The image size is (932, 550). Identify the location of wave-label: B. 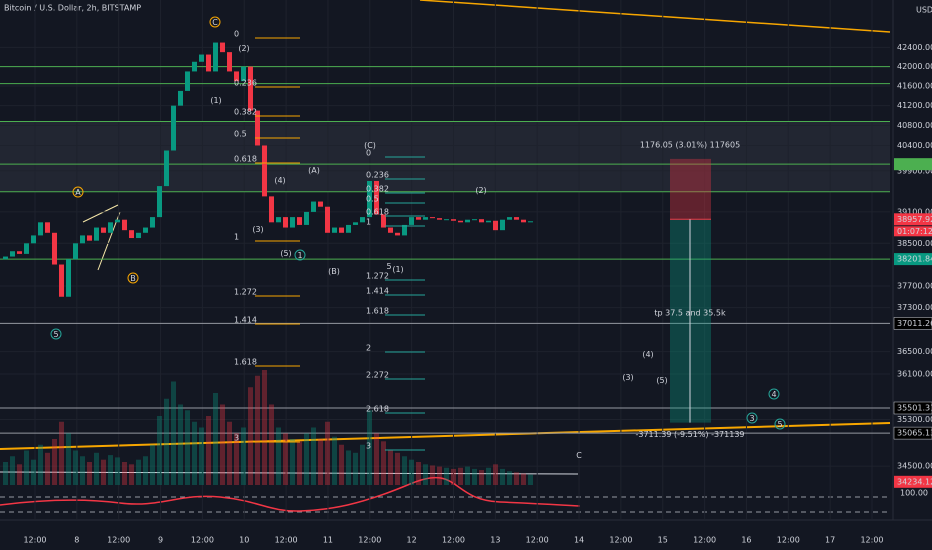
(133, 278).